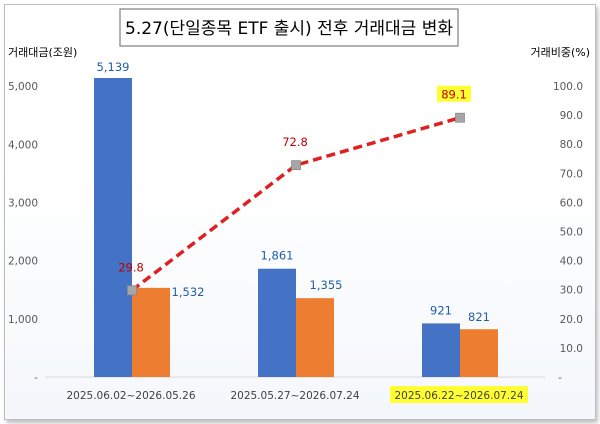 The width and height of the screenshot is (600, 424). What do you see at coordinates (571, 349) in the screenshot?
I see `right-tick-label: 10.0` at bounding box center [571, 349].